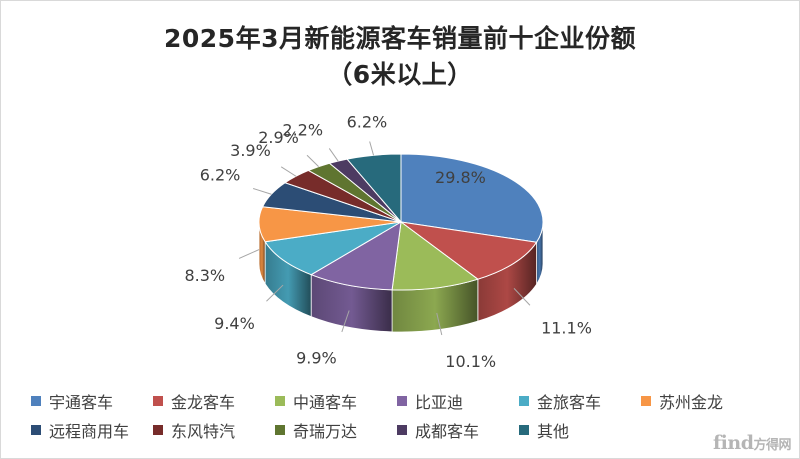 The width and height of the screenshot is (800, 459). Describe the element at coordinates (566, 328) in the screenshot. I see `data-label-2: 11.1%` at that location.